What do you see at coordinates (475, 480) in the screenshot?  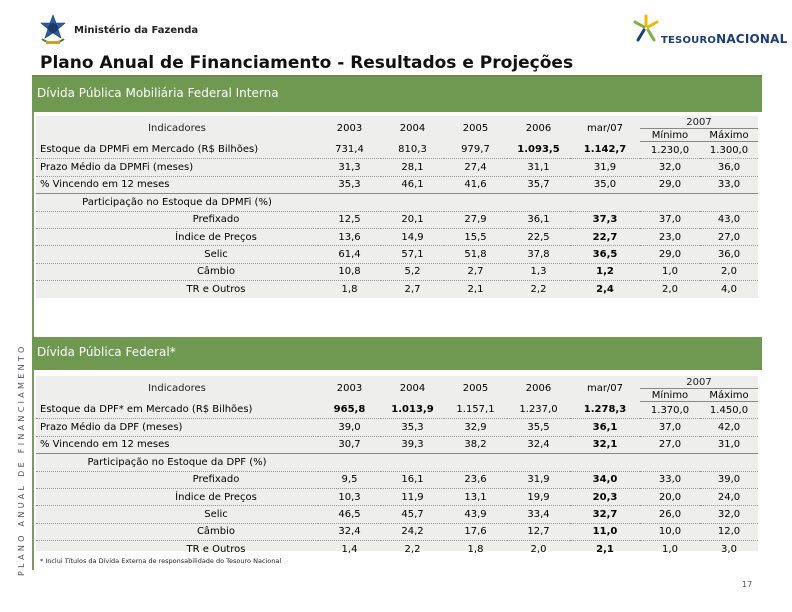 I see `table-cell: 23,6` at bounding box center [475, 480].